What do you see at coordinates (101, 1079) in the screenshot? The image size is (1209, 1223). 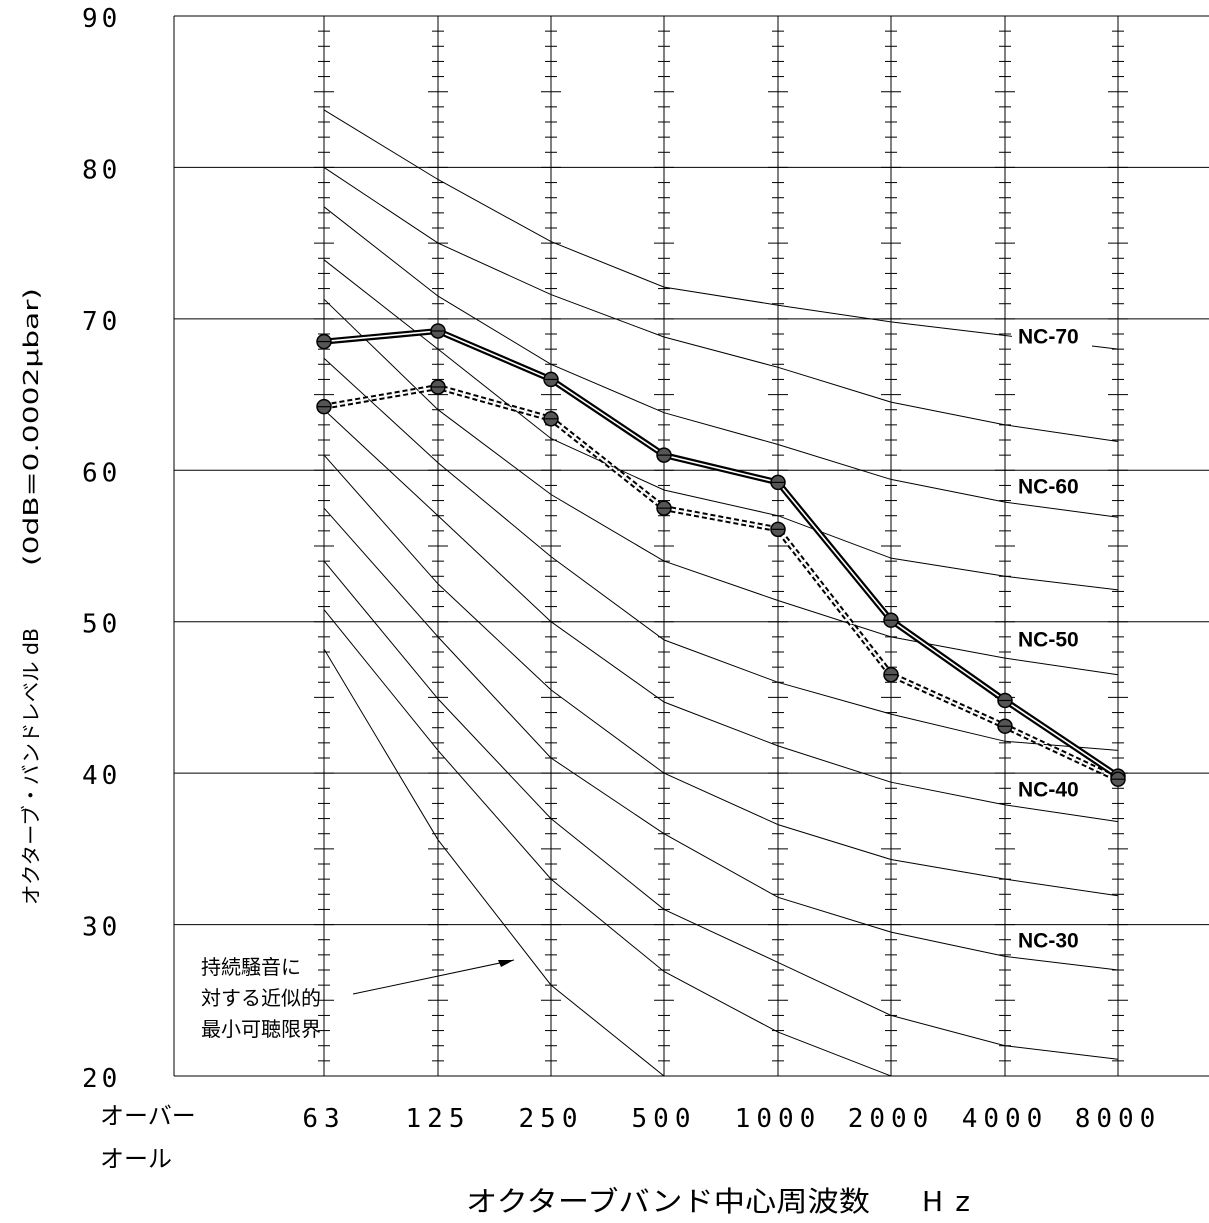 I see `y-tick-label-20: 20` at bounding box center [101, 1079].